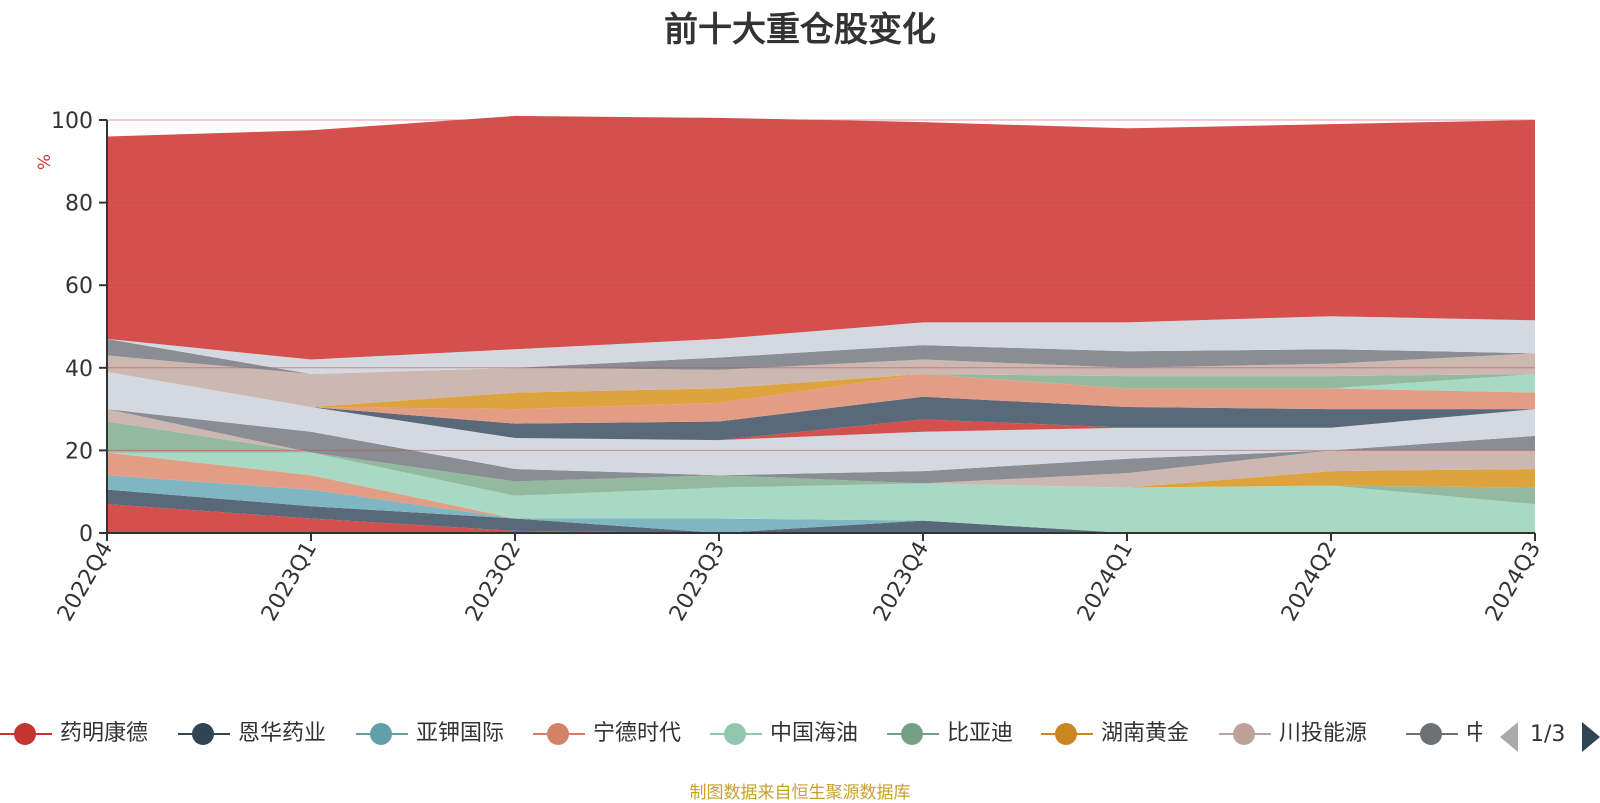 The height and width of the screenshot is (803, 1600). I want to click on legend-label: 中国海油, so click(814, 733).